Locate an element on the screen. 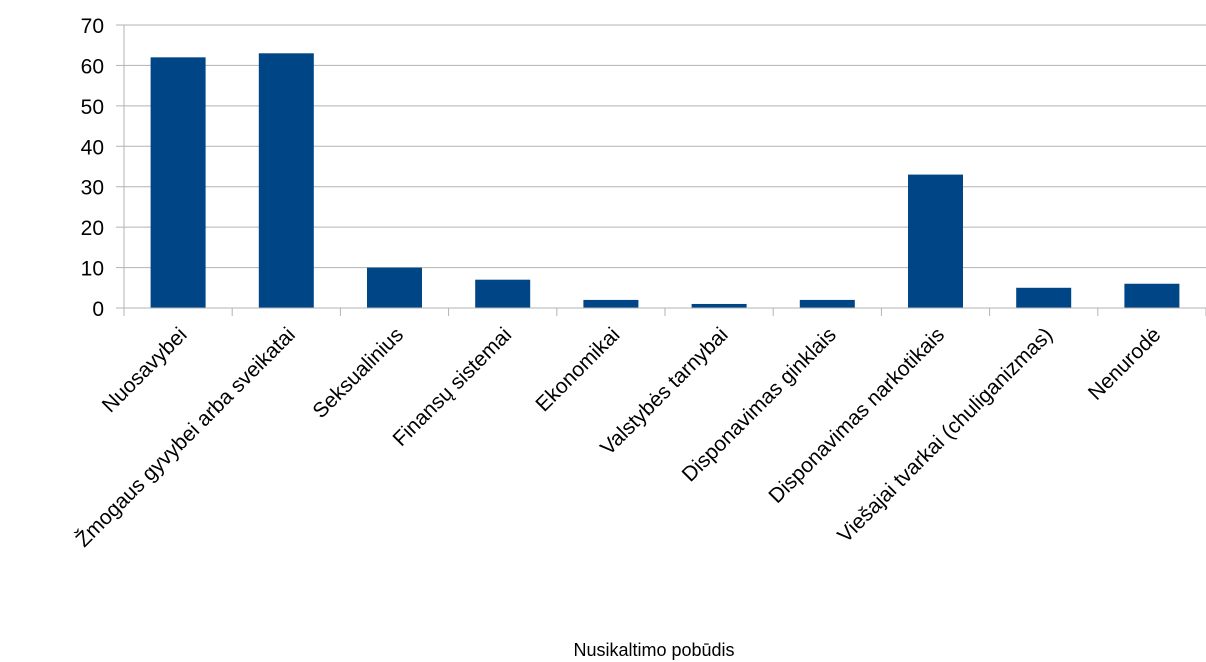 Image resolution: width=1206 pixels, height=662 pixels. x-tick-label: Finansų sistemai is located at coordinates (453, 387).